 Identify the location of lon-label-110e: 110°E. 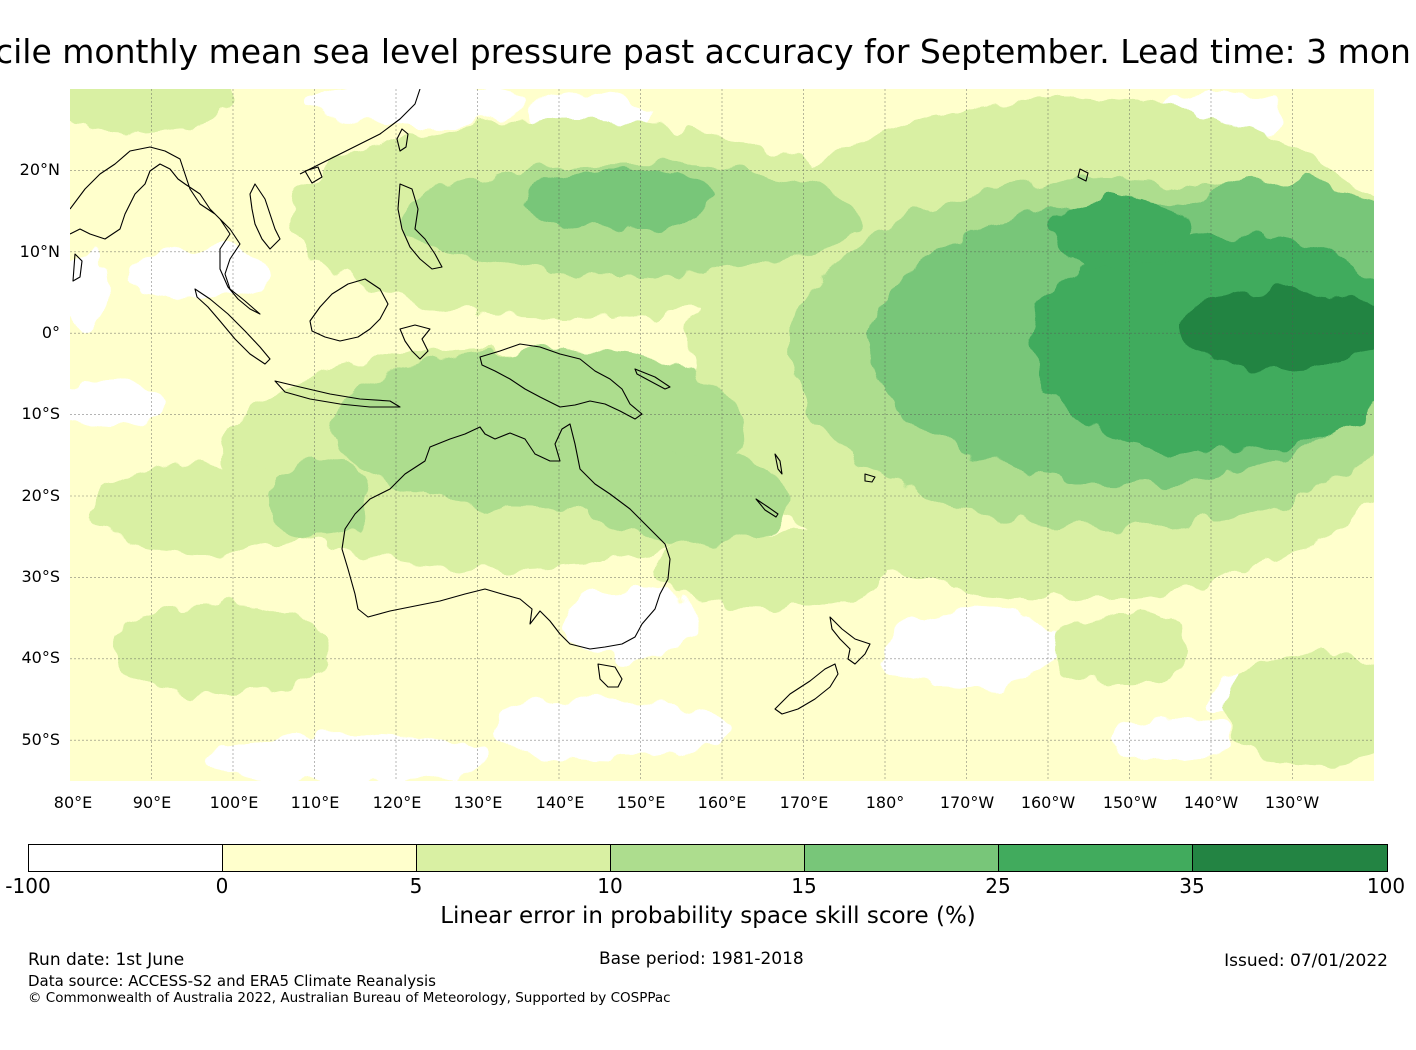
(315, 802).